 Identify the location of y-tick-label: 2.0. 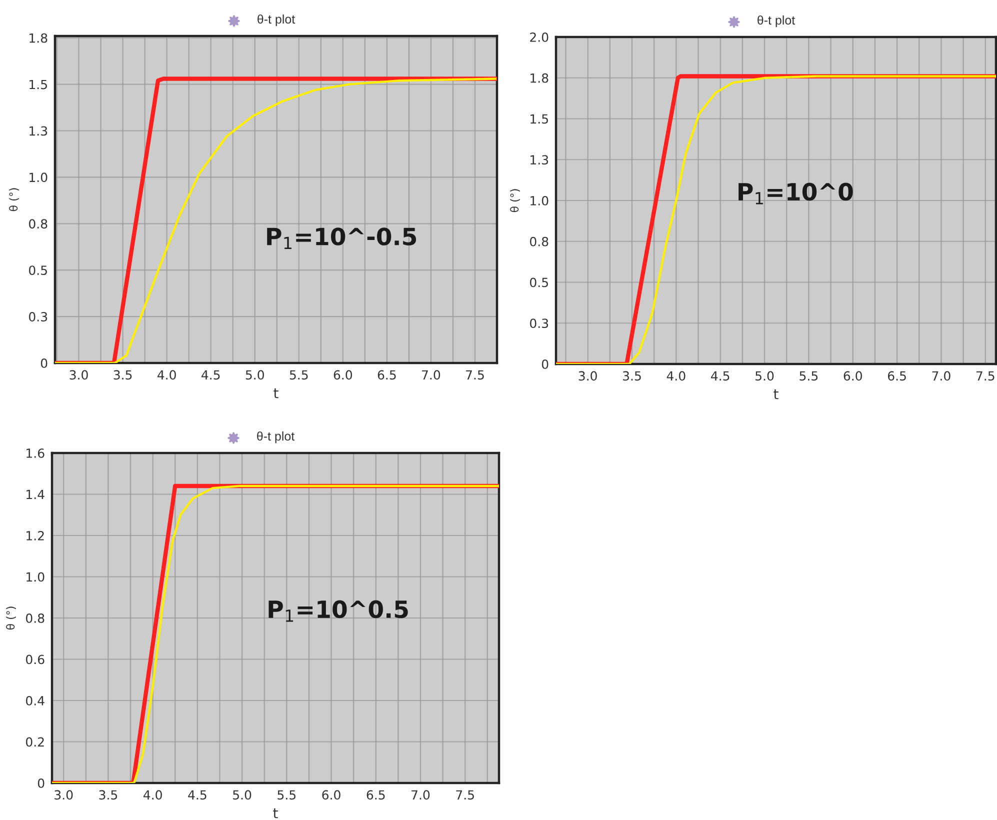
(539, 37).